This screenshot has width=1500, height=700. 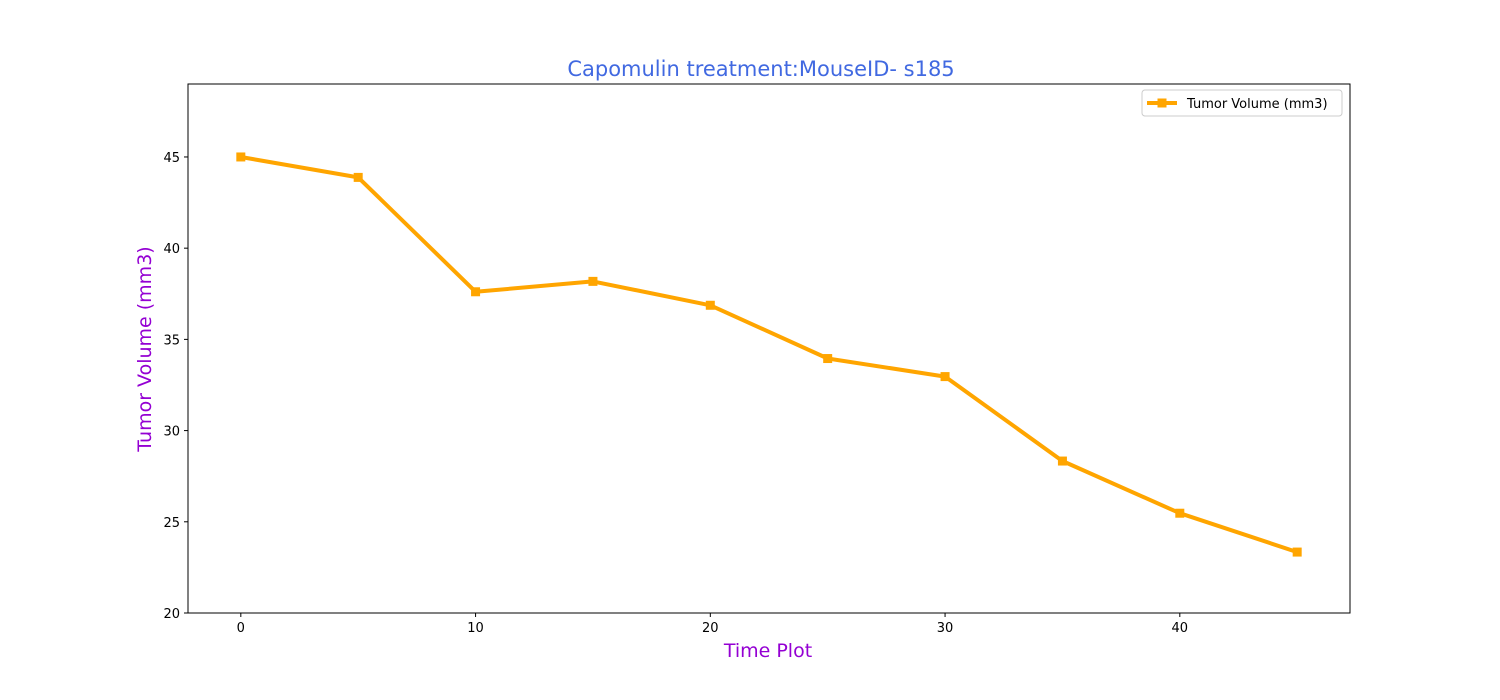 What do you see at coordinates (241, 628) in the screenshot?
I see `x-tick-label: 0` at bounding box center [241, 628].